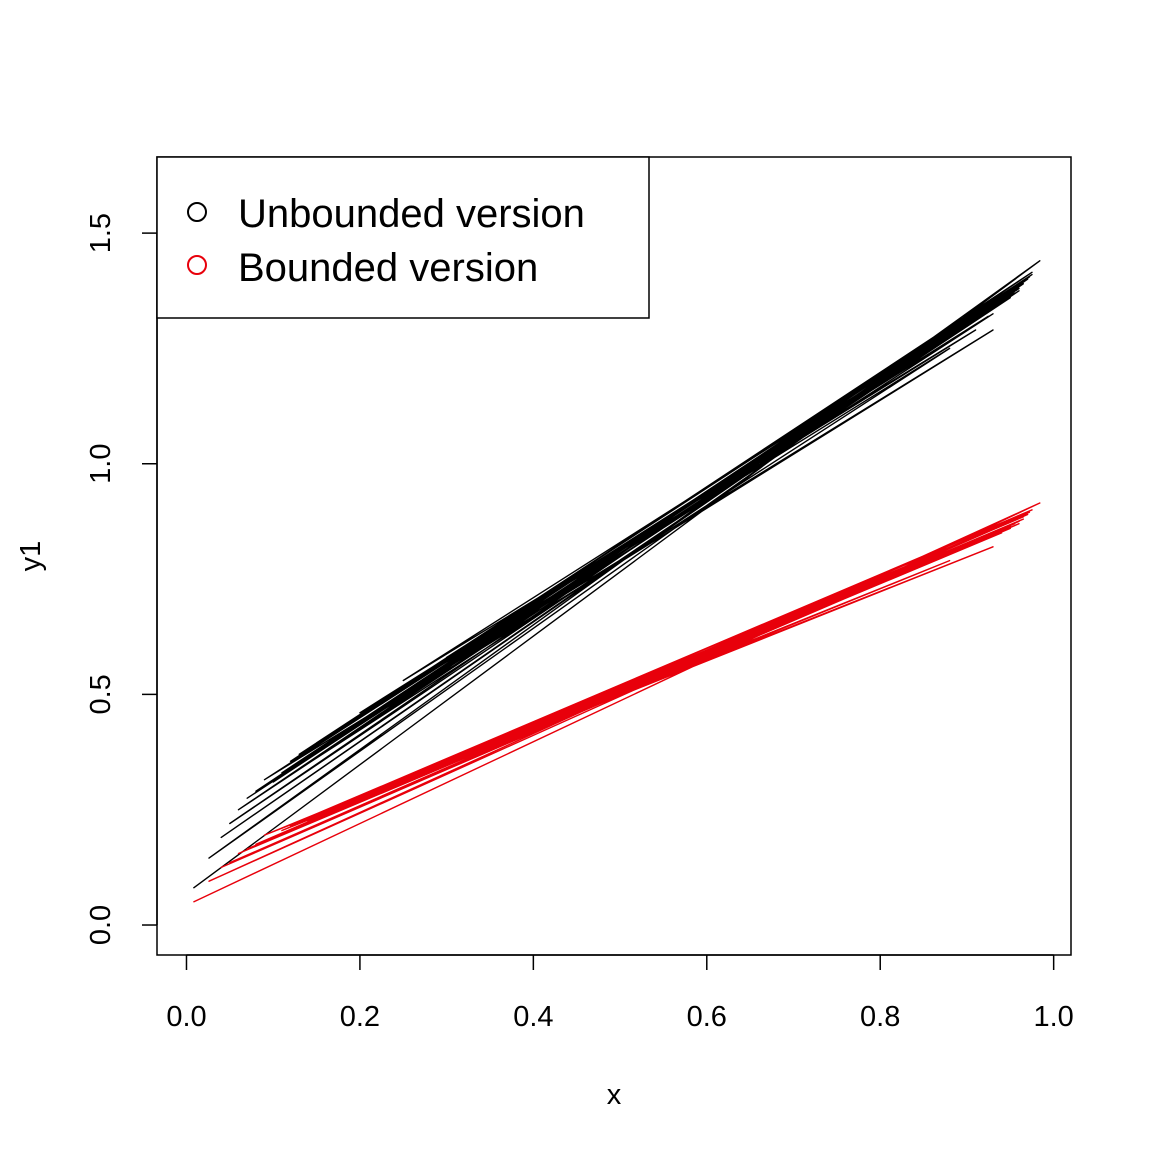 This screenshot has width=1152, height=1152. Describe the element at coordinates (197, 212) in the screenshot. I see `legend-marker-unbounded-icon` at that location.